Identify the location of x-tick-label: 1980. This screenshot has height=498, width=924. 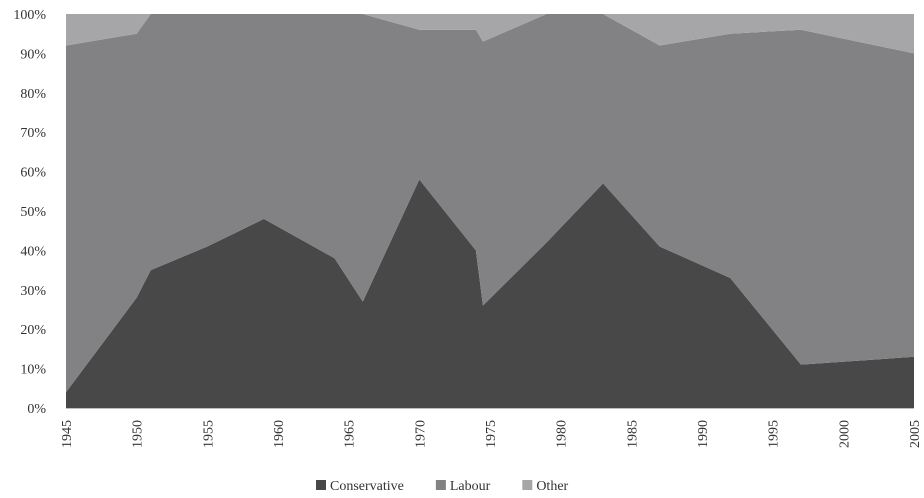
(562, 434).